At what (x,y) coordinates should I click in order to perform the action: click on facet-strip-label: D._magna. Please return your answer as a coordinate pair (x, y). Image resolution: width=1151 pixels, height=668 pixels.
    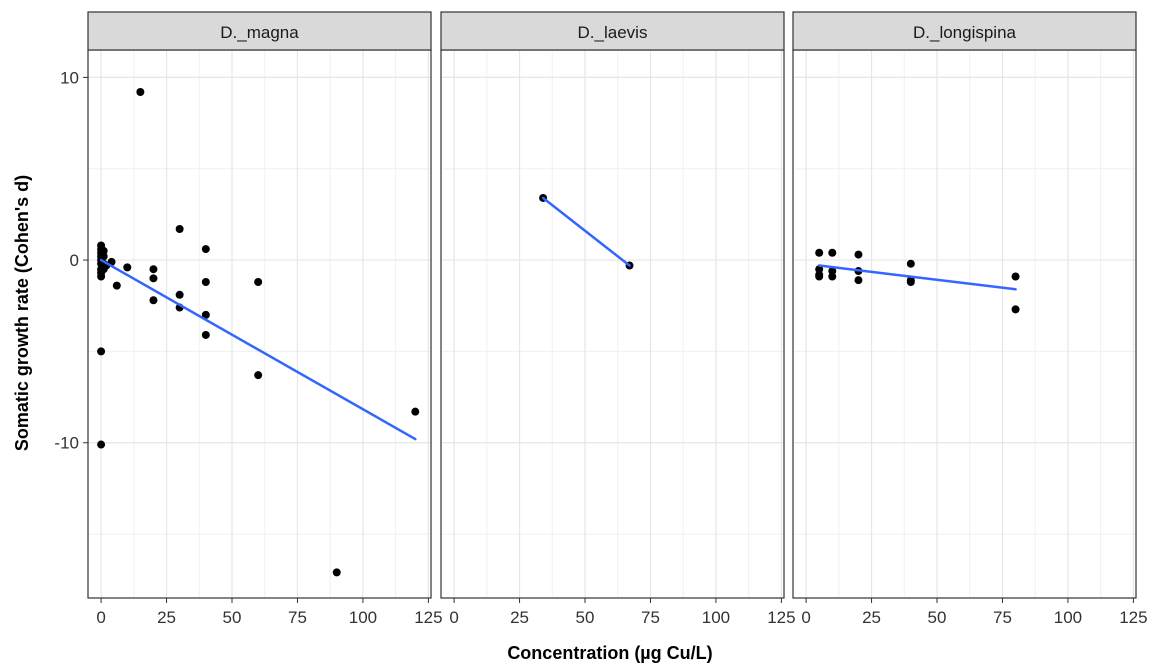
    Looking at the image, I should click on (259, 32).